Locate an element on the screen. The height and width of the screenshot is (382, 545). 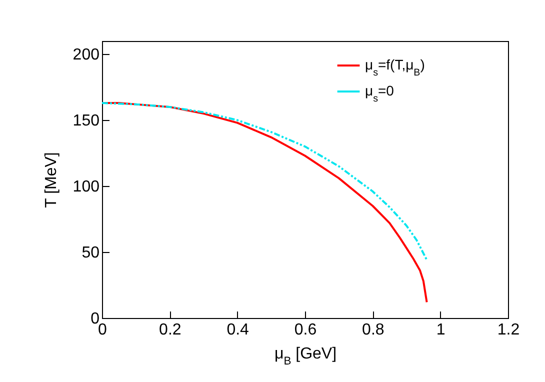
y-tick-label: 0 is located at coordinates (95, 319).